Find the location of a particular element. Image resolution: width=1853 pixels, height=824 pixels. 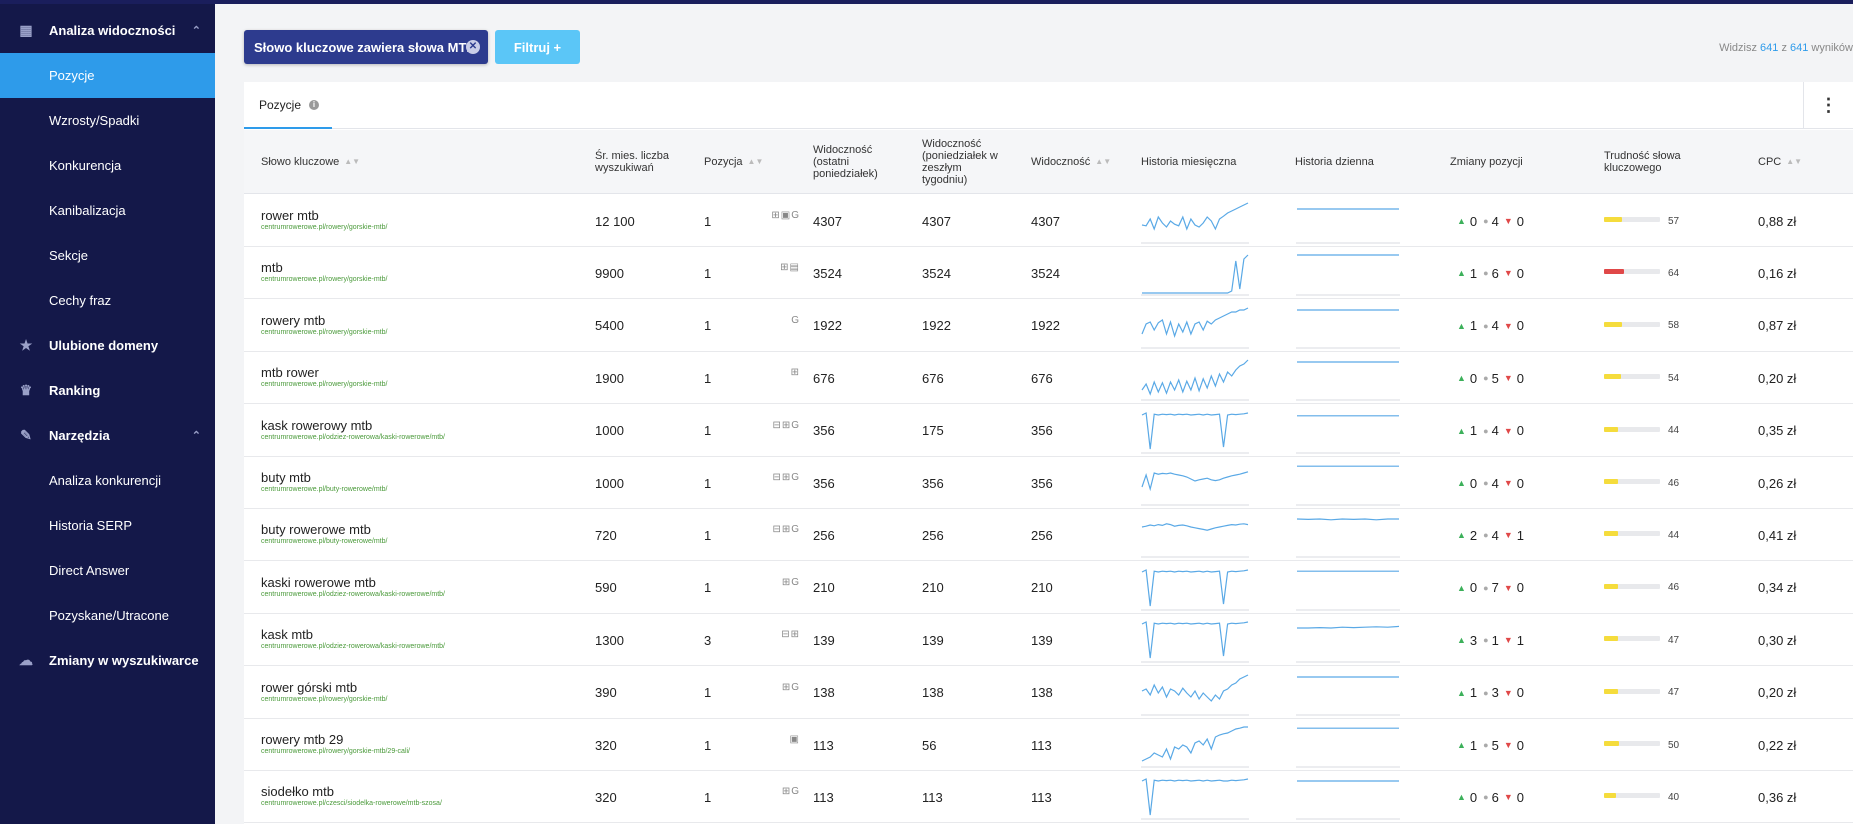

sidebar-item-narzędzia: ✎ Narzędzia ⌃ is located at coordinates (107, 435).